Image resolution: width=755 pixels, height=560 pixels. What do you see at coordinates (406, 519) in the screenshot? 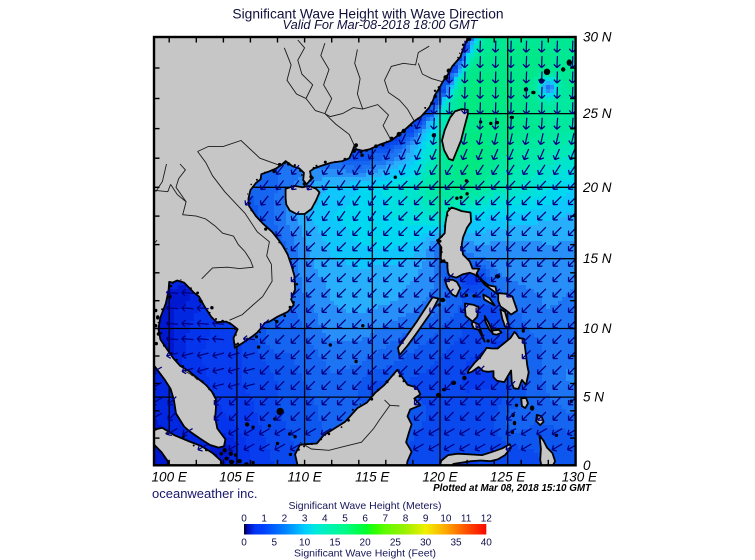
I see `svg-text: 8` at bounding box center [406, 519].